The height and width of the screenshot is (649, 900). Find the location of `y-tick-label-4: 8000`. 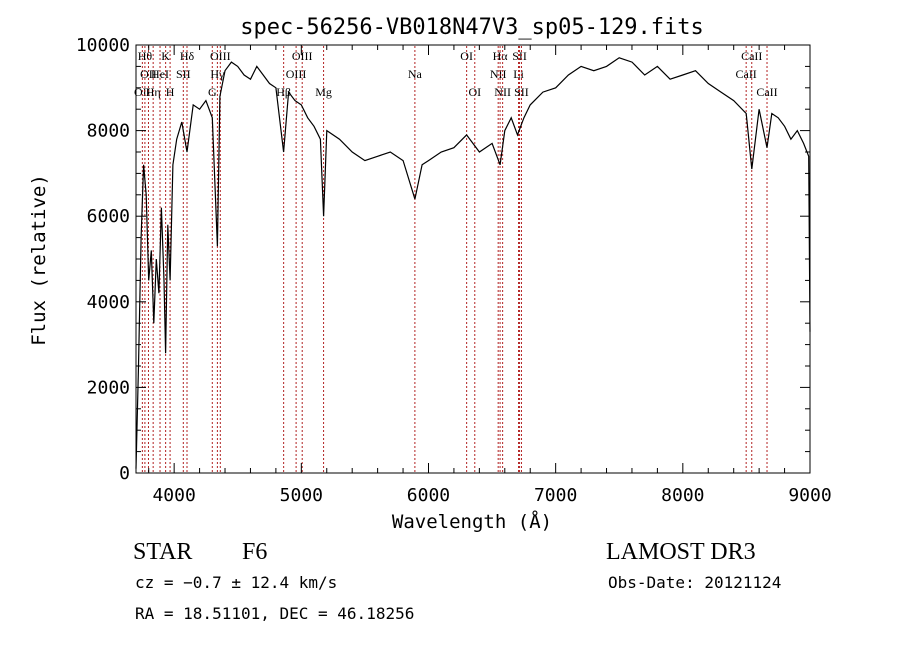

y-tick-label-4: 8000 is located at coordinates (108, 131).